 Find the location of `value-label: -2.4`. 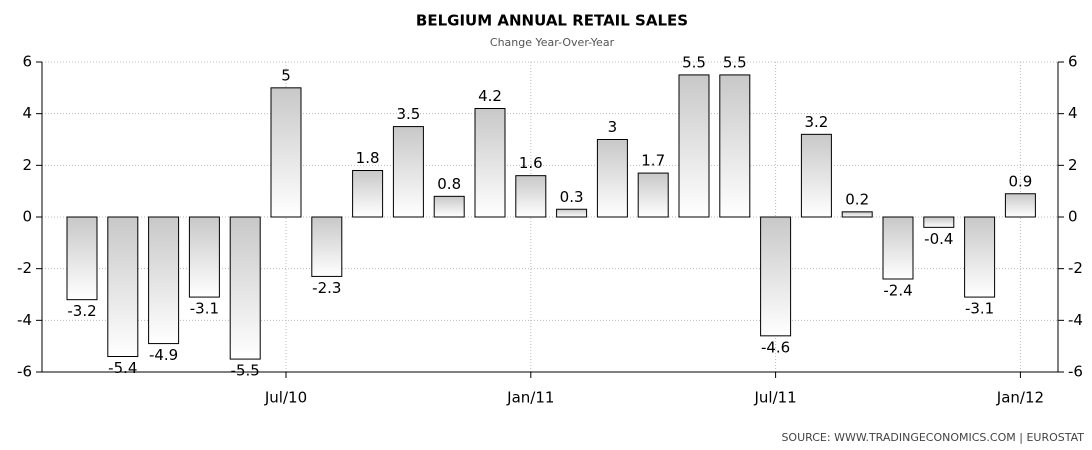

value-label: -2.4 is located at coordinates (897, 291).